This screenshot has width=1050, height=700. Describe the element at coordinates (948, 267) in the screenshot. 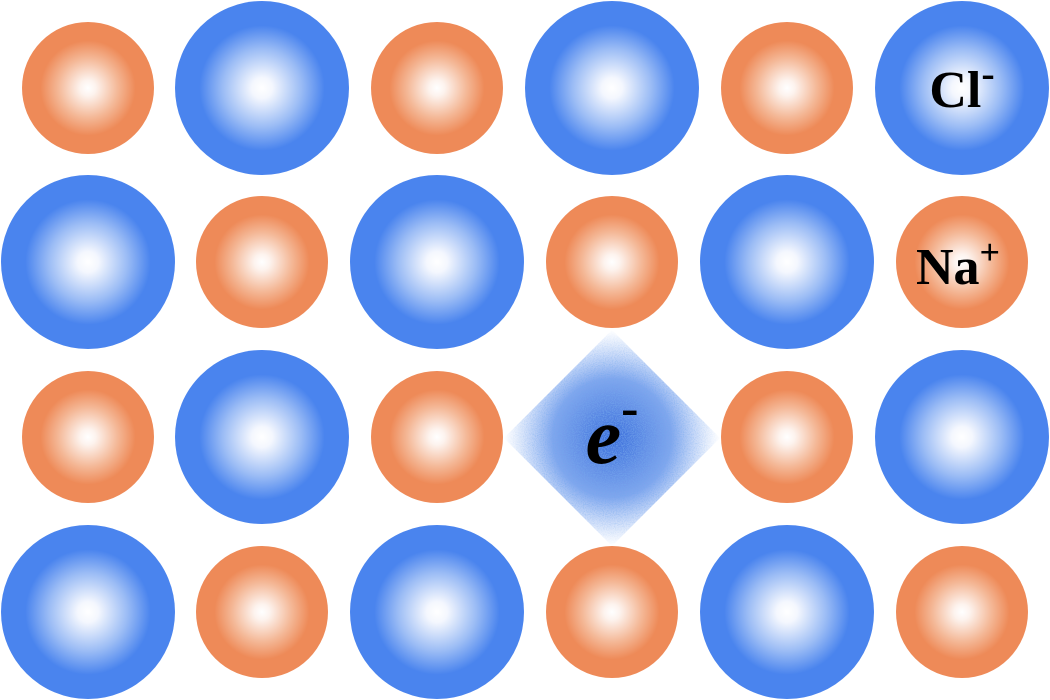

I see `sodium-symbol: Na` at that location.